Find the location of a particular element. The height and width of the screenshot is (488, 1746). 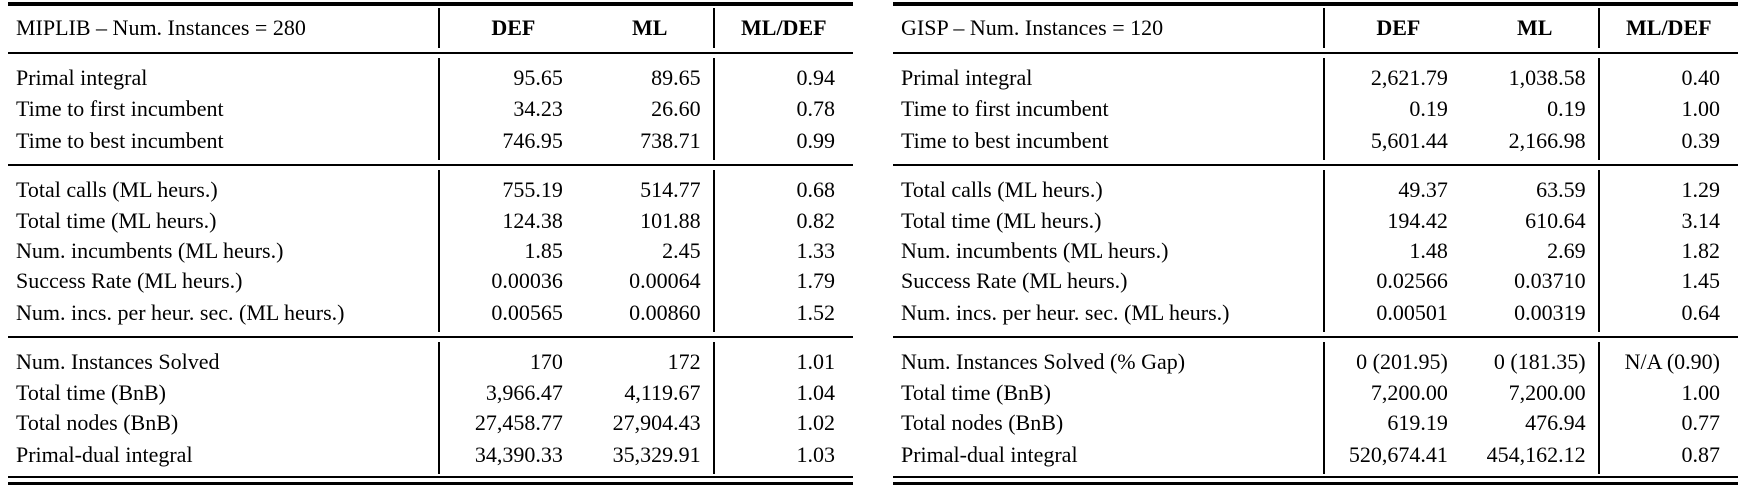

header-row: GISP – Num. Instances = 120 DEF ML ML/DEF is located at coordinates (1315, 28).